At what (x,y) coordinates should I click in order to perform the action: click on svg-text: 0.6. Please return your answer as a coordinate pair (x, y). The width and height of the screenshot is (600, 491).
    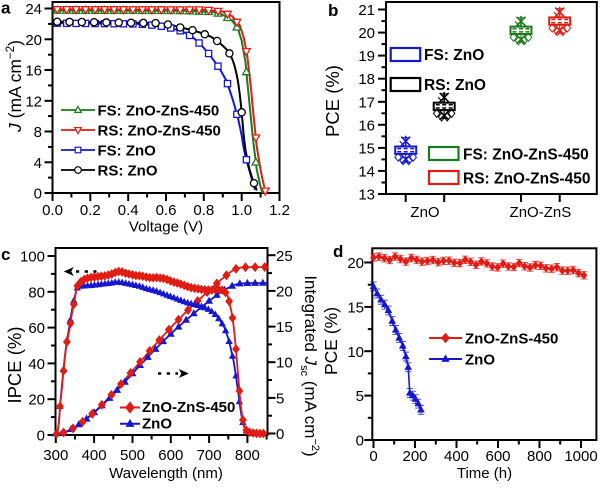
    Looking at the image, I should click on (166, 210).